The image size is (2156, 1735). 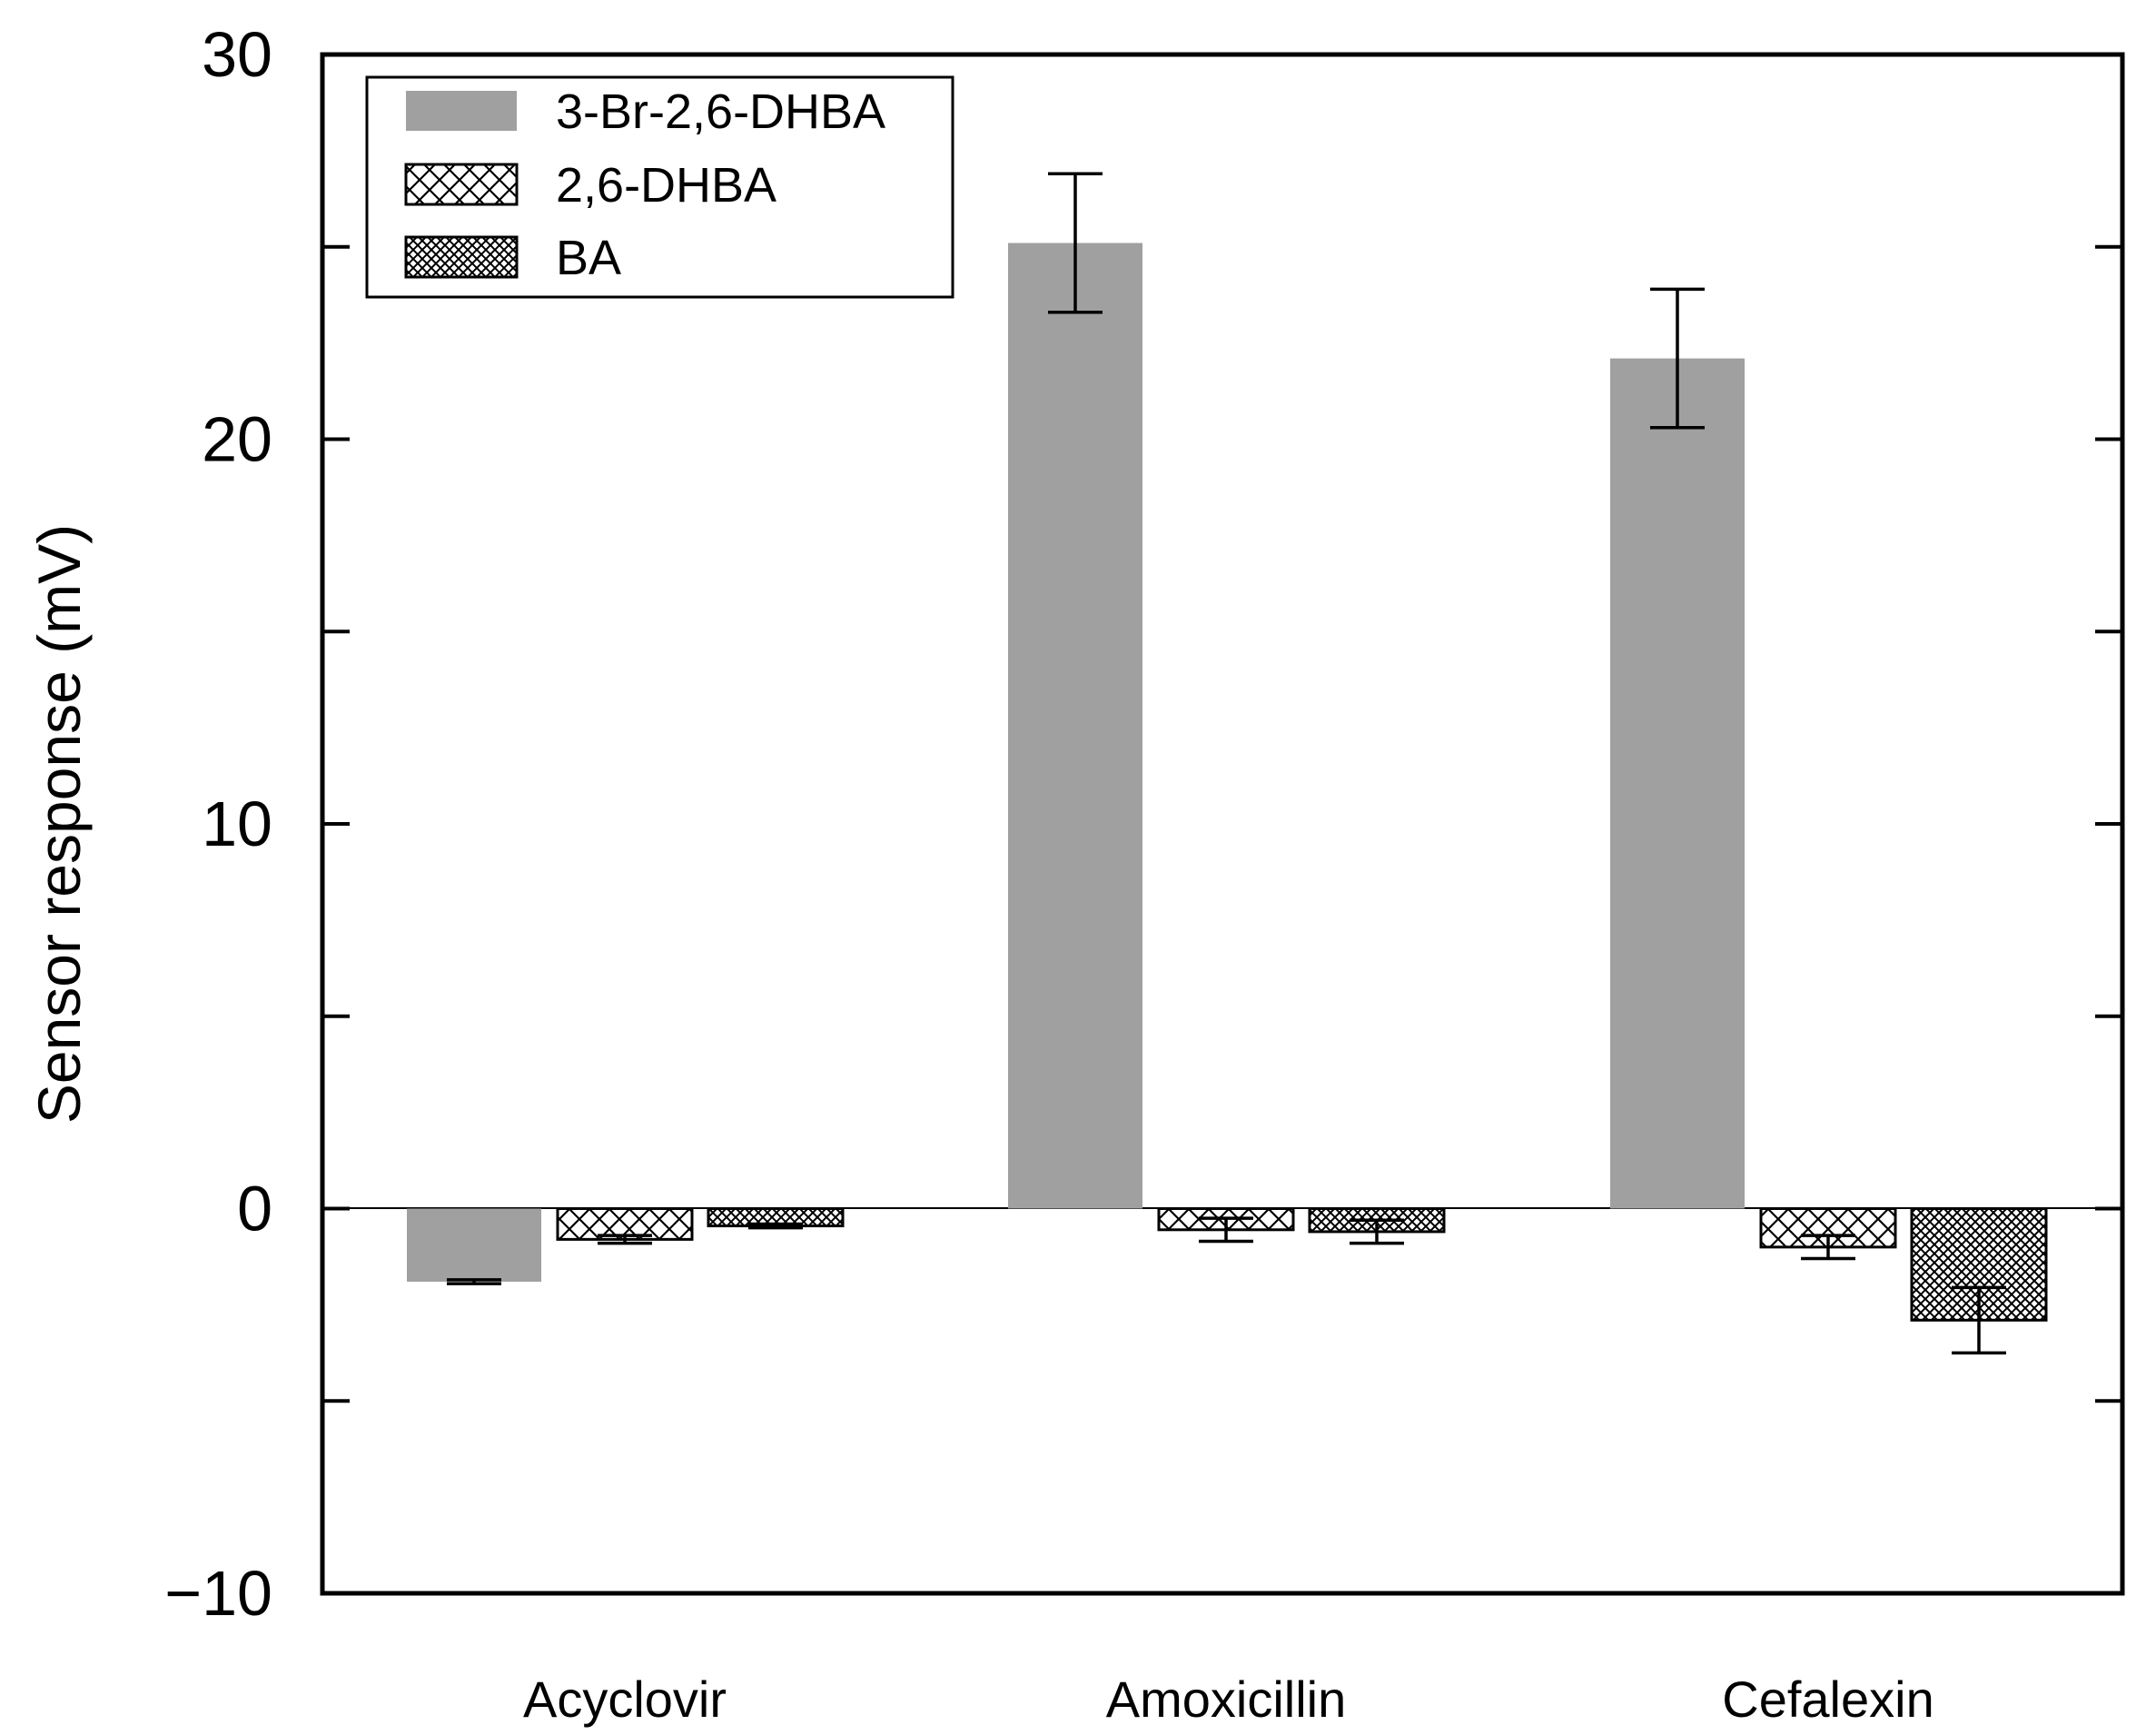 I want to click on x-axis-tick-labels: Acyclovir Amoxicillin Cefalexin, so click(x=1228, y=1699).